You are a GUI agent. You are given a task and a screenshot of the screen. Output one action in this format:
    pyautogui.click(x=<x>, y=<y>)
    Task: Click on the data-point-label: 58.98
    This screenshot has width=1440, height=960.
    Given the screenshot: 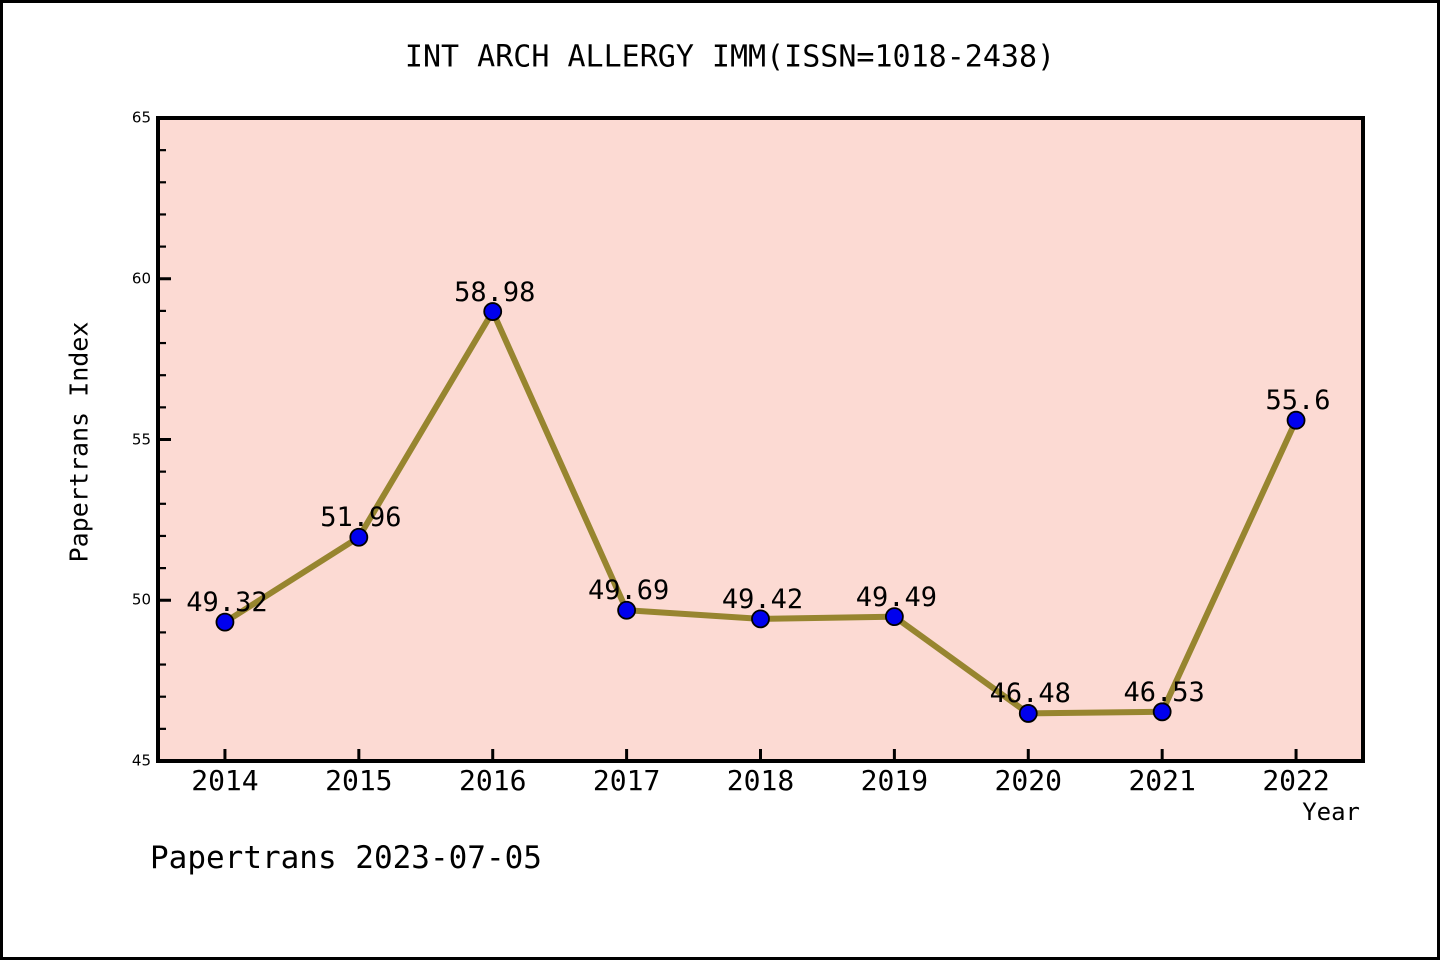 What is the action you would take?
    pyautogui.click(x=495, y=292)
    